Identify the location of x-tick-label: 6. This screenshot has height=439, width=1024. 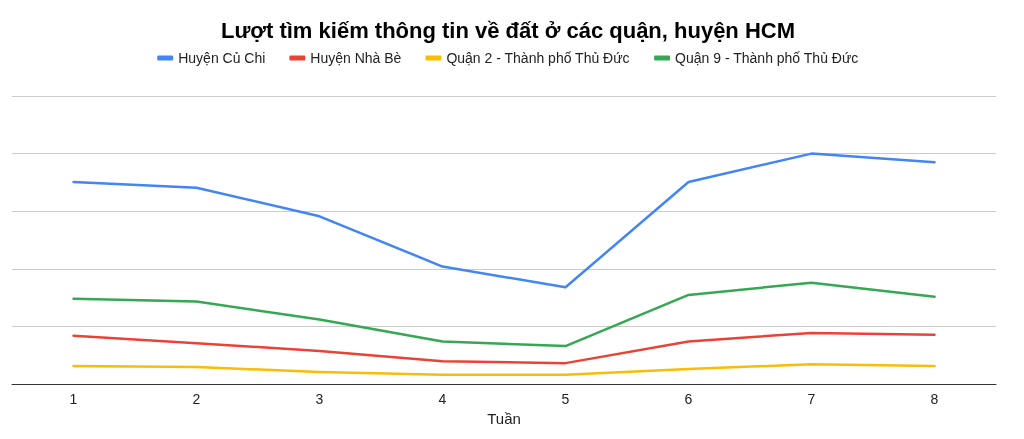
(688, 399).